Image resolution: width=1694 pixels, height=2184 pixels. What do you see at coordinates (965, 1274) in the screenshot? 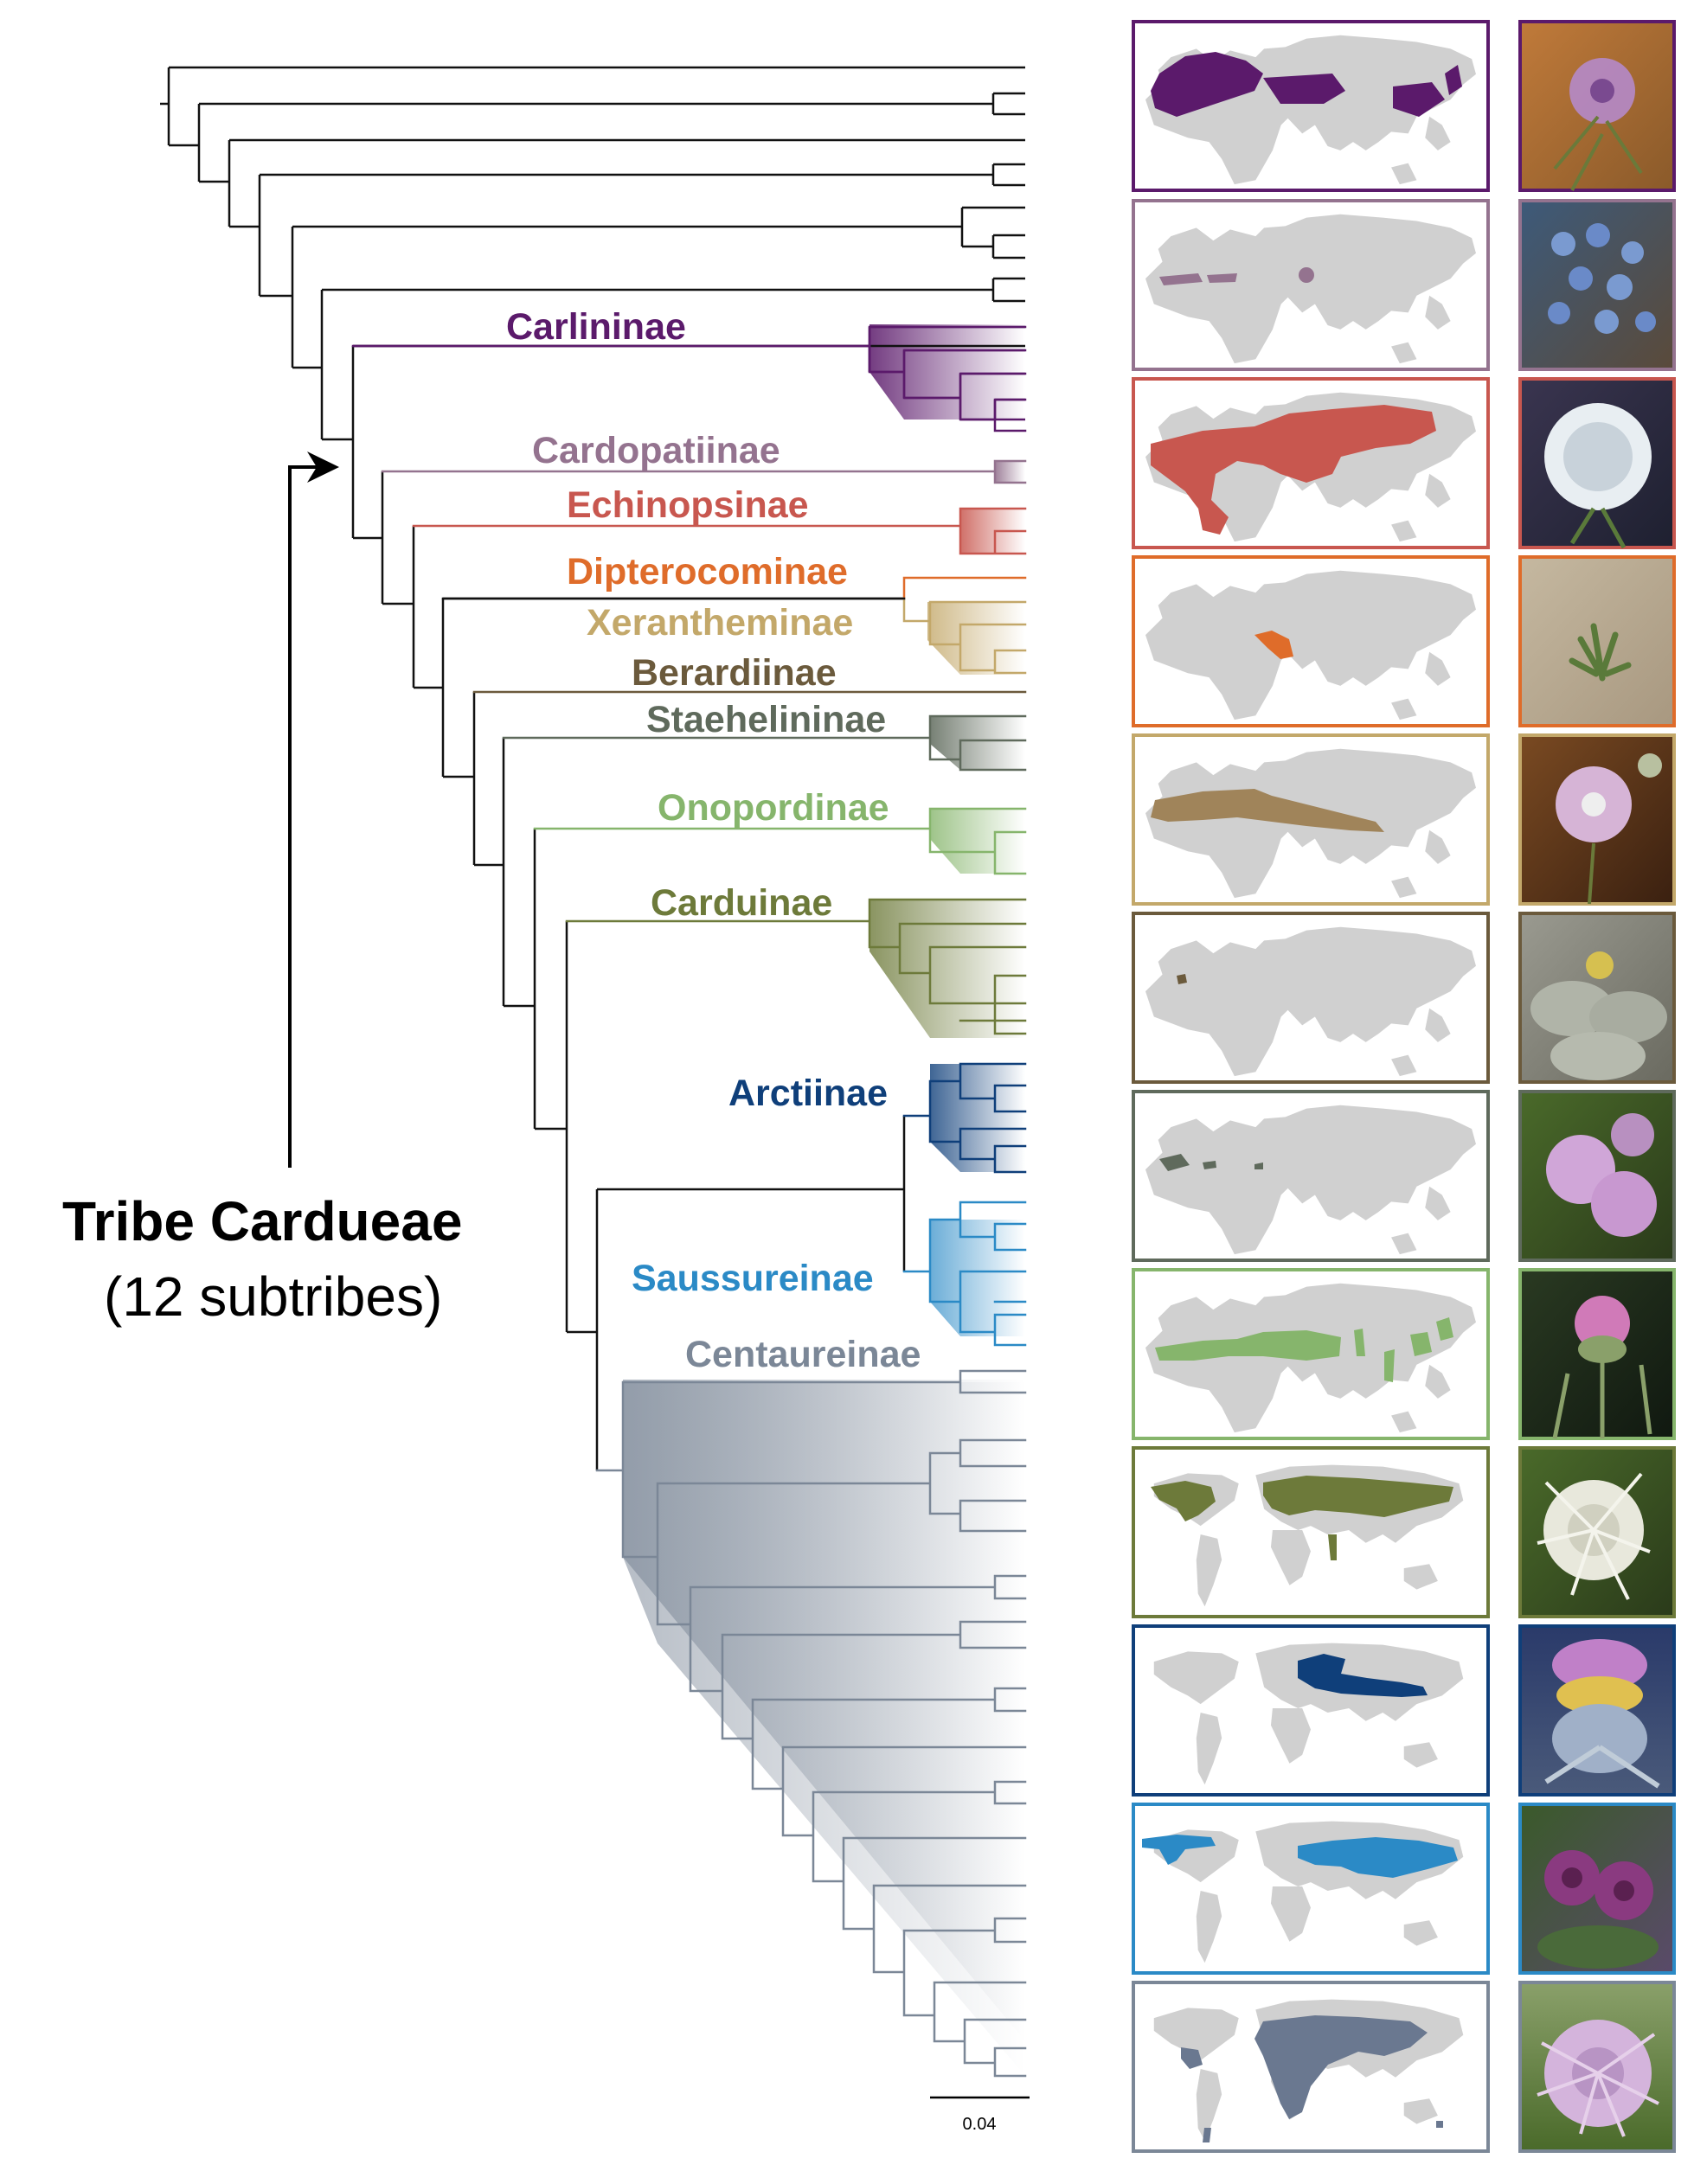
I see `branch-saussureinae` at bounding box center [965, 1274].